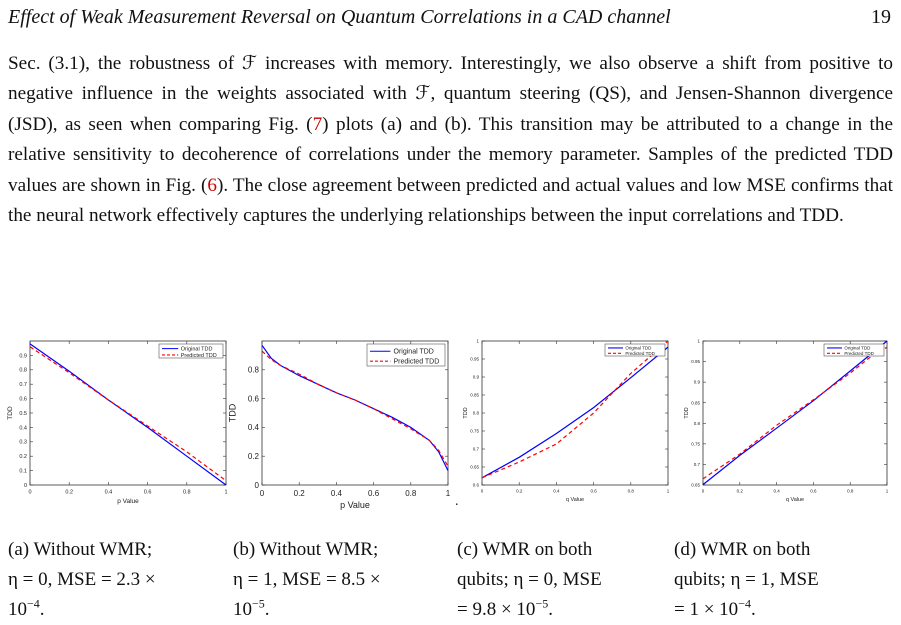  I want to click on y-tick-label: 0.1, so click(23, 472).